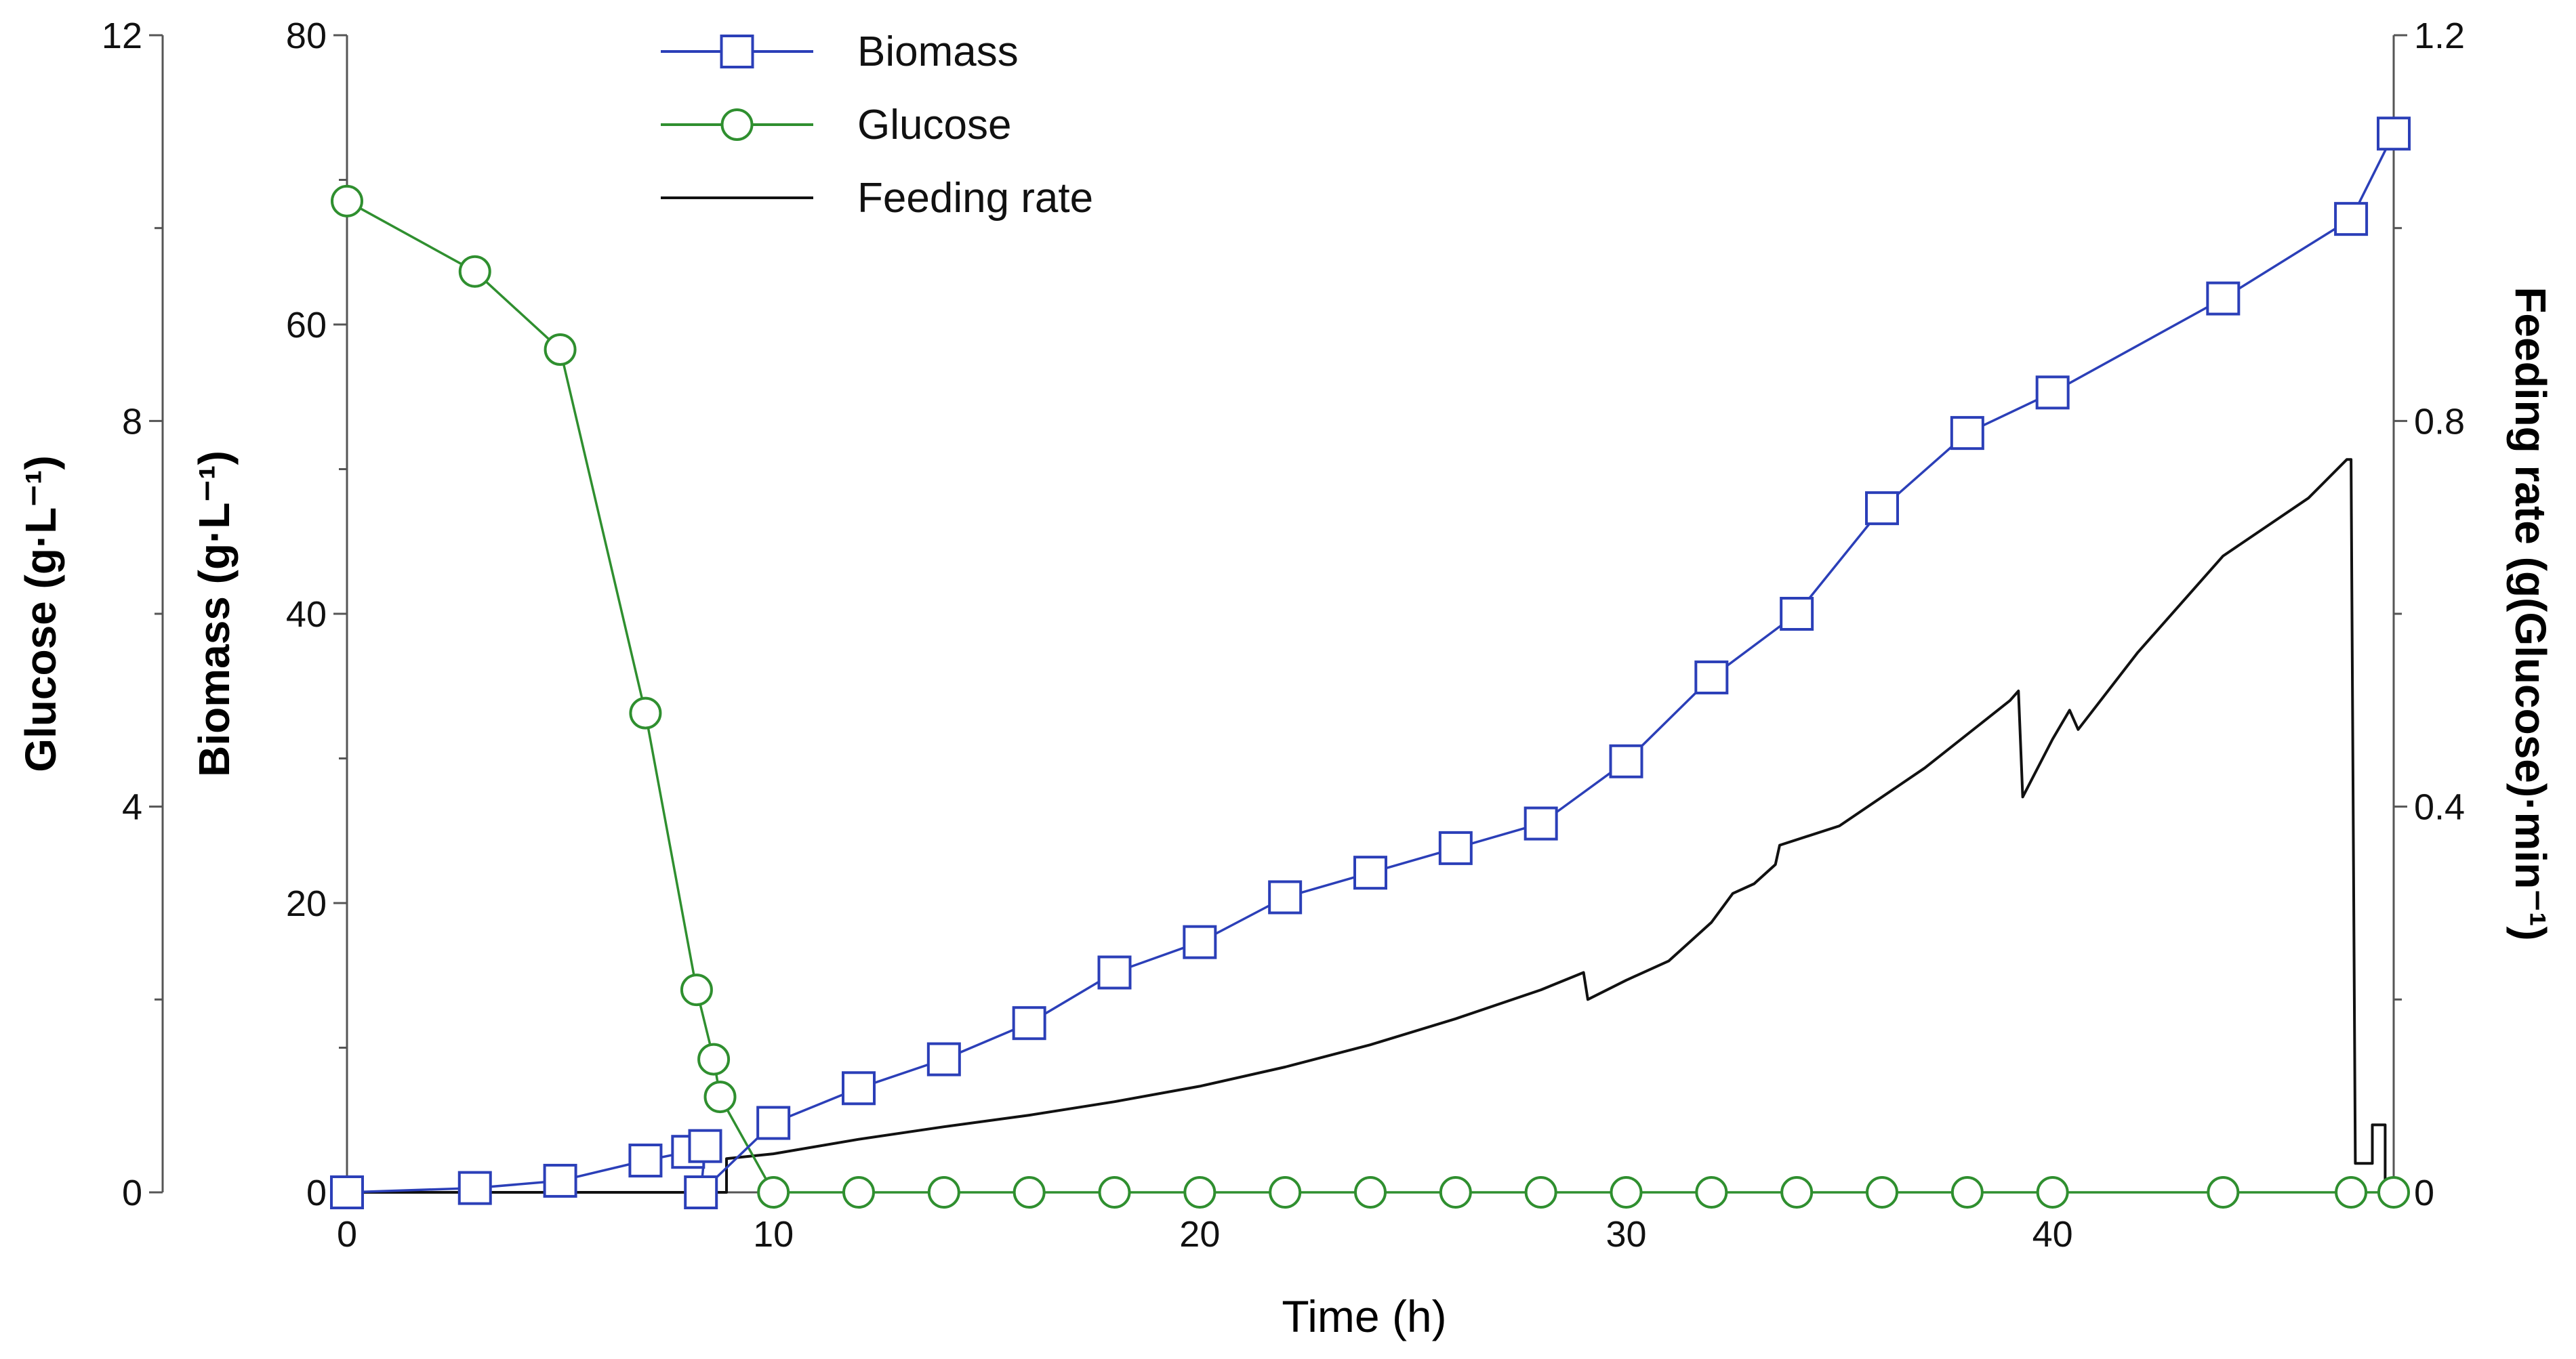 Image resolution: width=2576 pixels, height=1359 pixels. Describe the element at coordinates (2530, 613) in the screenshot. I see `feeding-axis-title: Feeding rate (g(Glucose)·min⁻¹)` at that location.